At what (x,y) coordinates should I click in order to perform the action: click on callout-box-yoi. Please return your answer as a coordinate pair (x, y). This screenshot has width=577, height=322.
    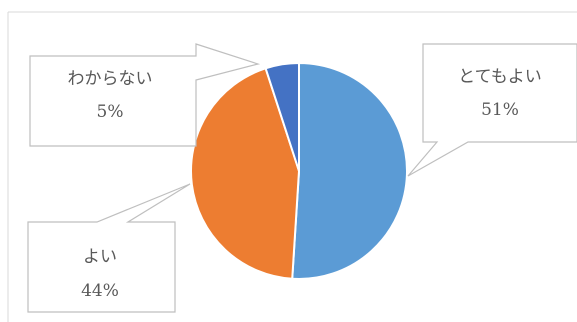
    Looking at the image, I should click on (109, 248).